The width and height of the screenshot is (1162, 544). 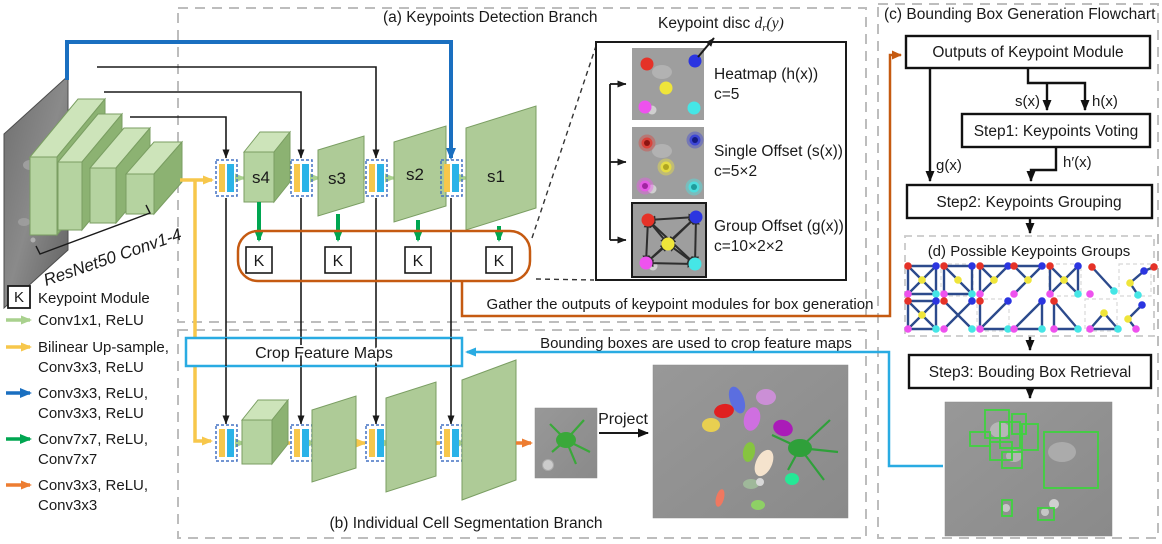 I want to click on stage-blocks-top, so click(x=389, y=168).